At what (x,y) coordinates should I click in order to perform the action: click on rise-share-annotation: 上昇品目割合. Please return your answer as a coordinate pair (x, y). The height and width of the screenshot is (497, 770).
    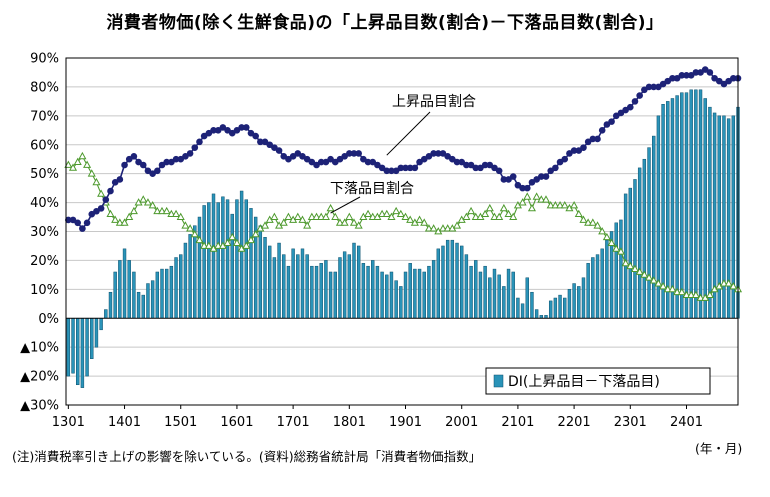
    Looking at the image, I should click on (434, 101).